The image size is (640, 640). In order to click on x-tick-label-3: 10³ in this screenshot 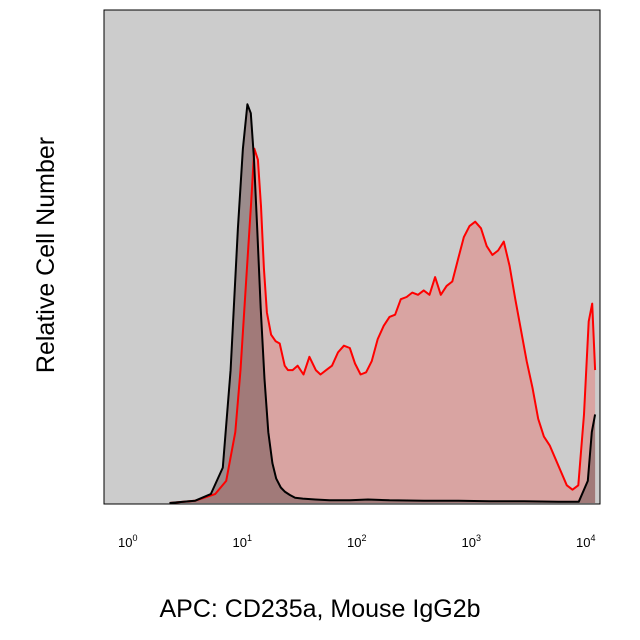, I will do `click(471, 541)`.